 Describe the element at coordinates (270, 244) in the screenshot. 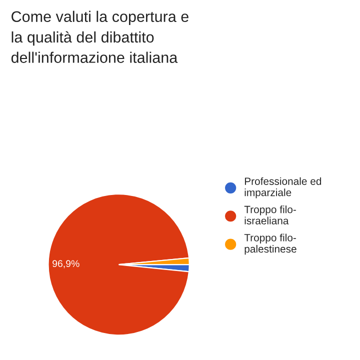

I see `legend-label: Troppo filo- palestinese` at that location.